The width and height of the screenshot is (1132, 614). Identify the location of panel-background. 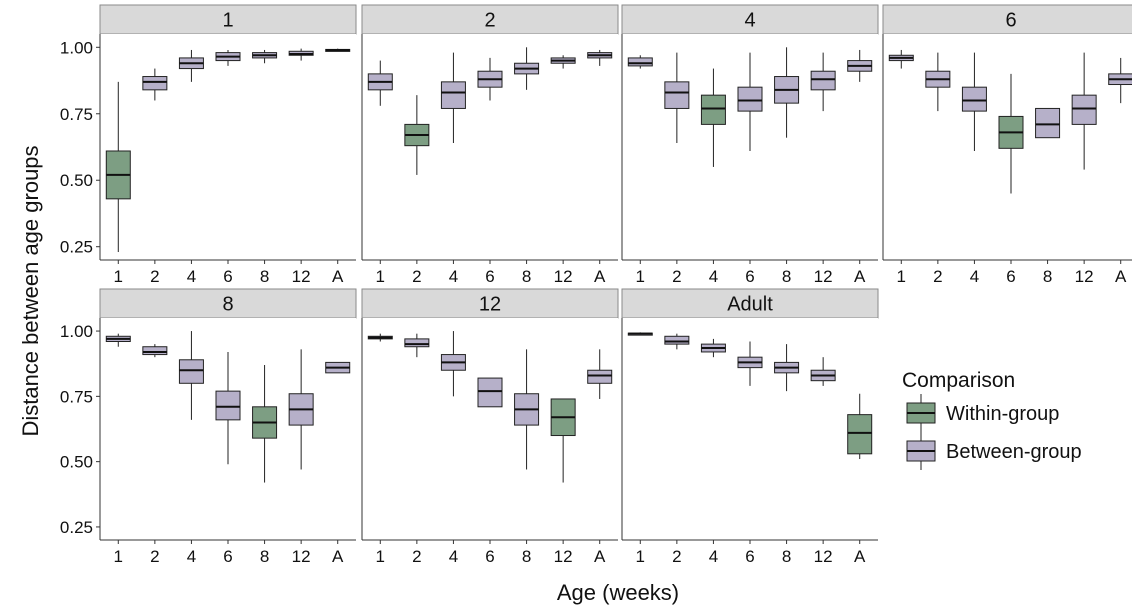
(490, 429).